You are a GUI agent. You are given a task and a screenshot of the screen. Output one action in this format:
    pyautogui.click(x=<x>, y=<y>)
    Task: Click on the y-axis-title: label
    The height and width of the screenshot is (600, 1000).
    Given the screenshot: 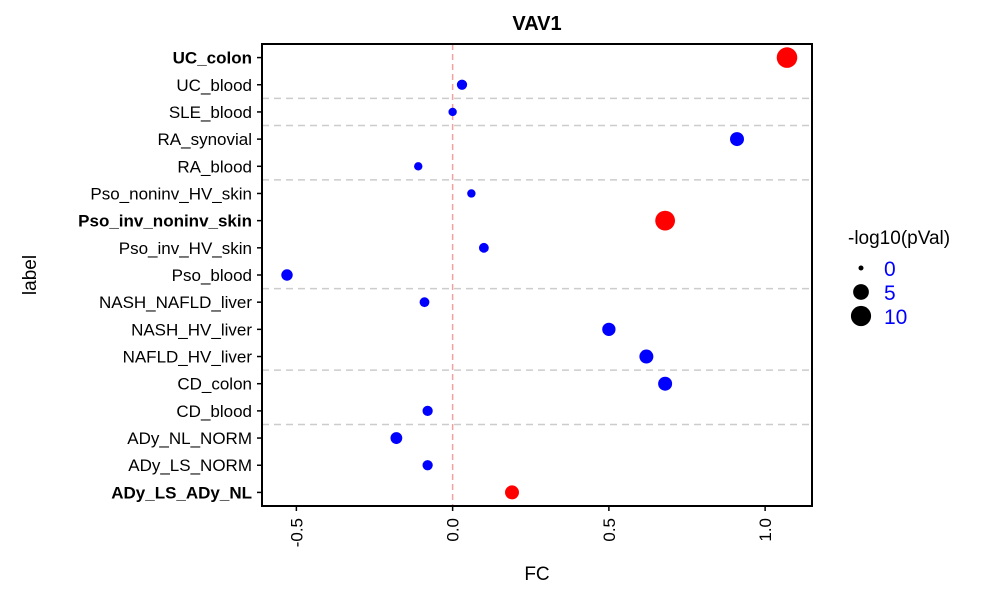 What is the action you would take?
    pyautogui.click(x=30, y=275)
    